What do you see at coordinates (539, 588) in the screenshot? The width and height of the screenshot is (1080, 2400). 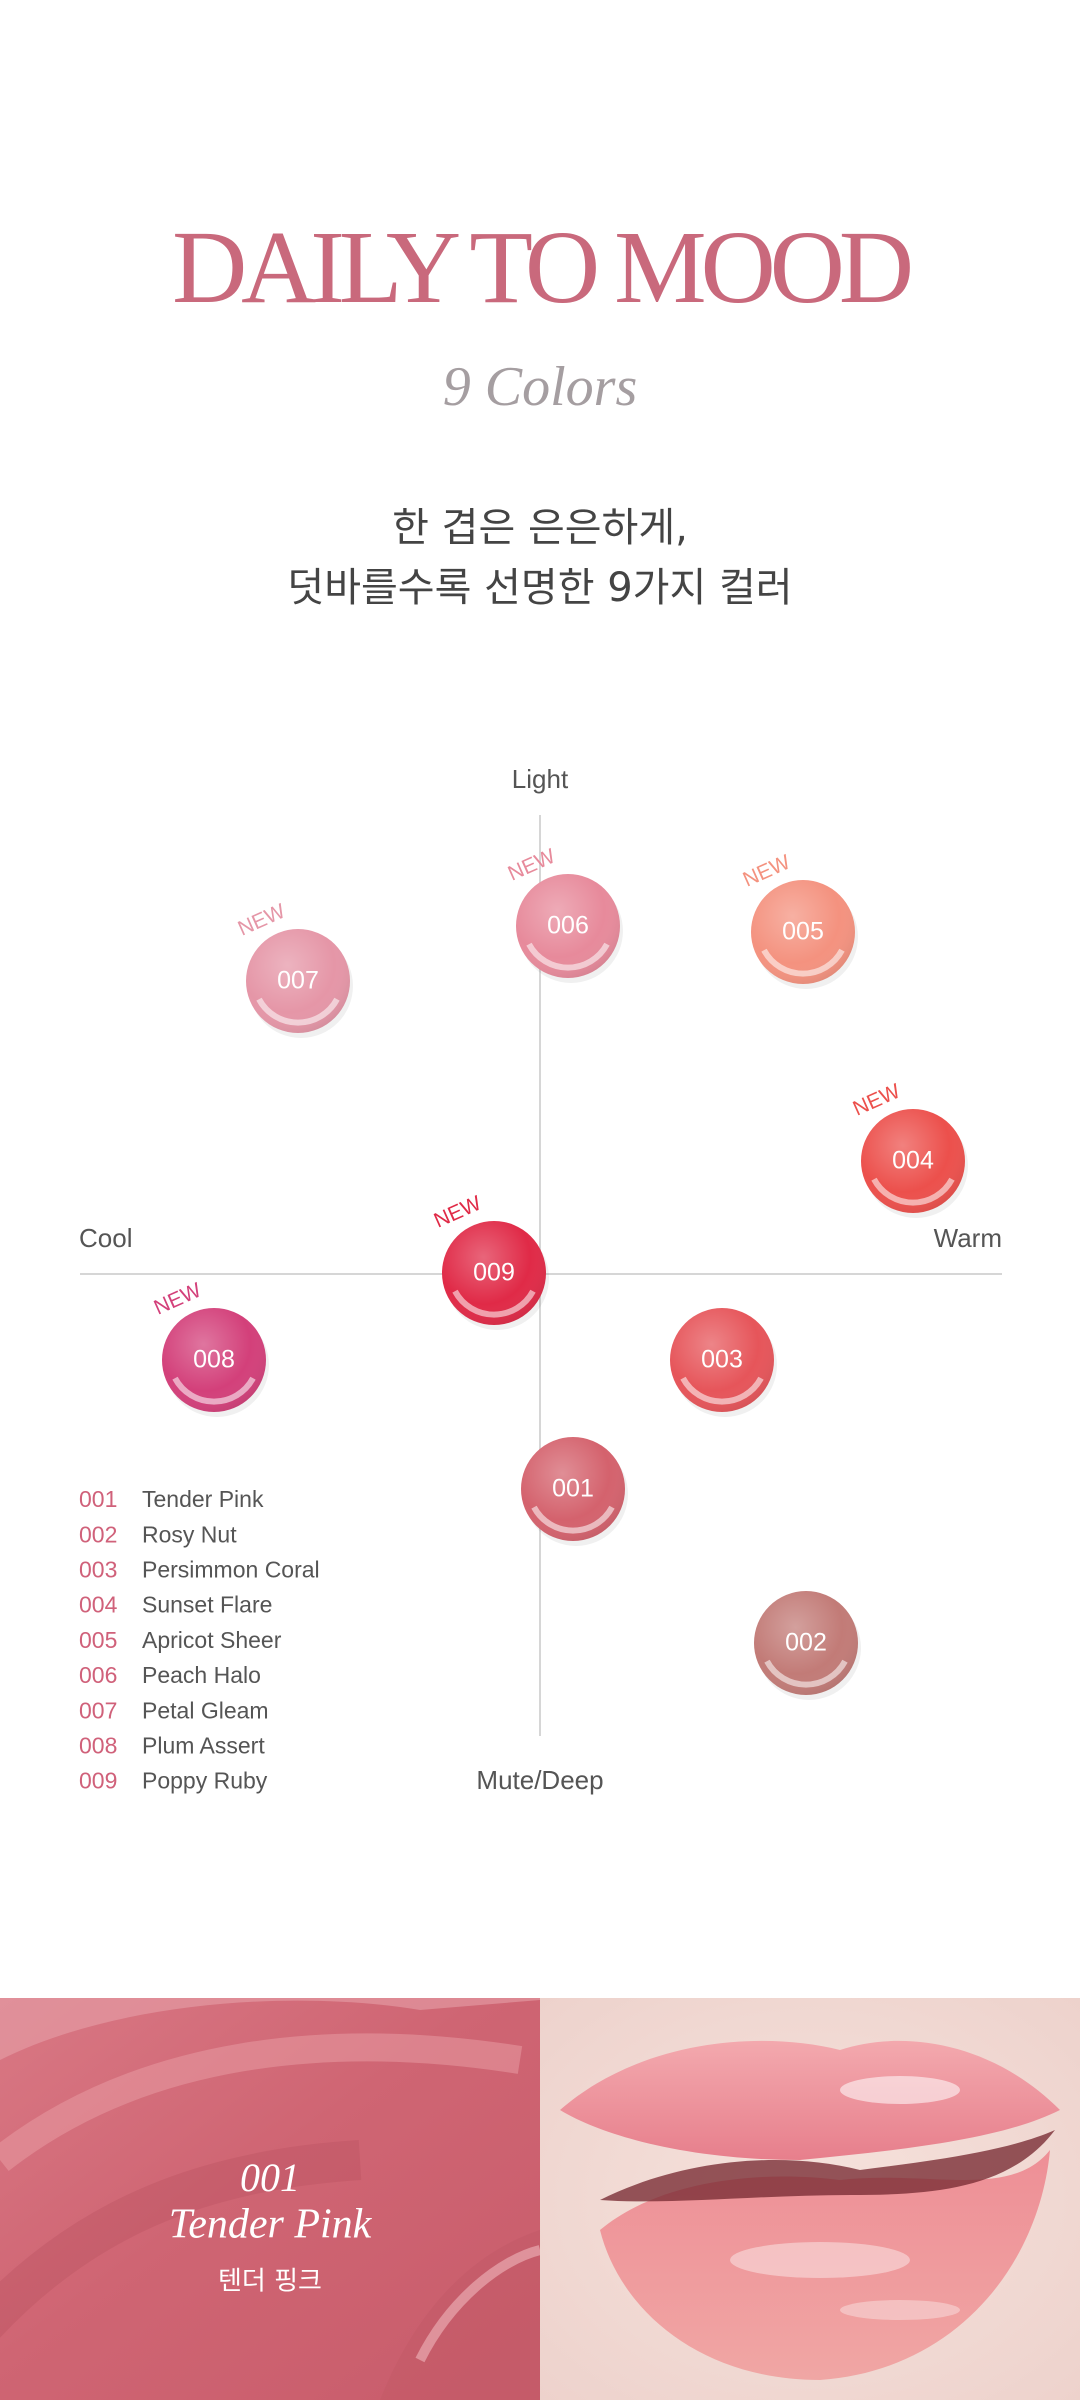 I see `description-line: 덧바를수록 선명한 9가지 컬러` at bounding box center [539, 588].